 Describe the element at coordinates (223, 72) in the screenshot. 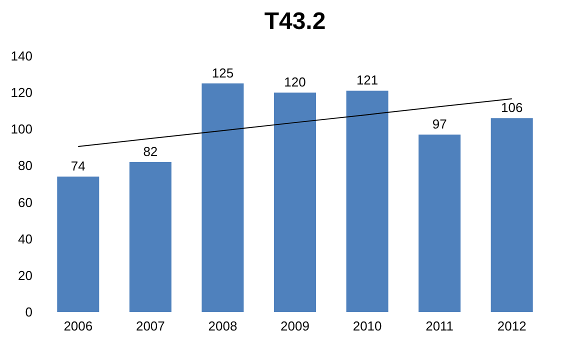

I see `data-label: 125` at that location.